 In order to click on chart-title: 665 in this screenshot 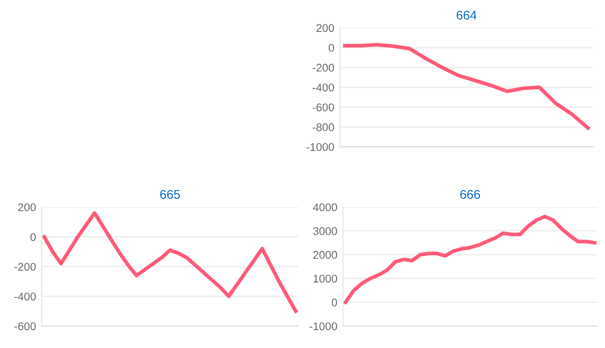, I will do `click(170, 194)`.